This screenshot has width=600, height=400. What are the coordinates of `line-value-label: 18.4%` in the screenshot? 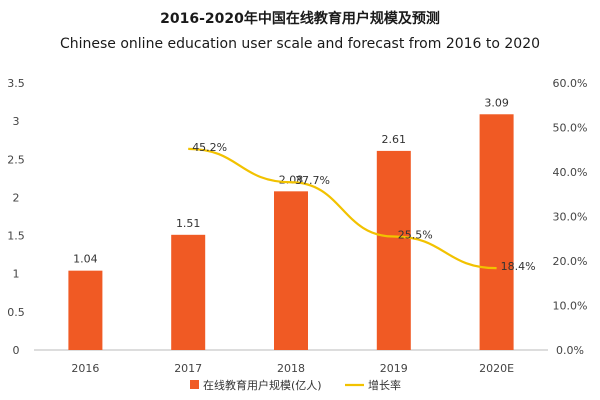 It's located at (518, 266).